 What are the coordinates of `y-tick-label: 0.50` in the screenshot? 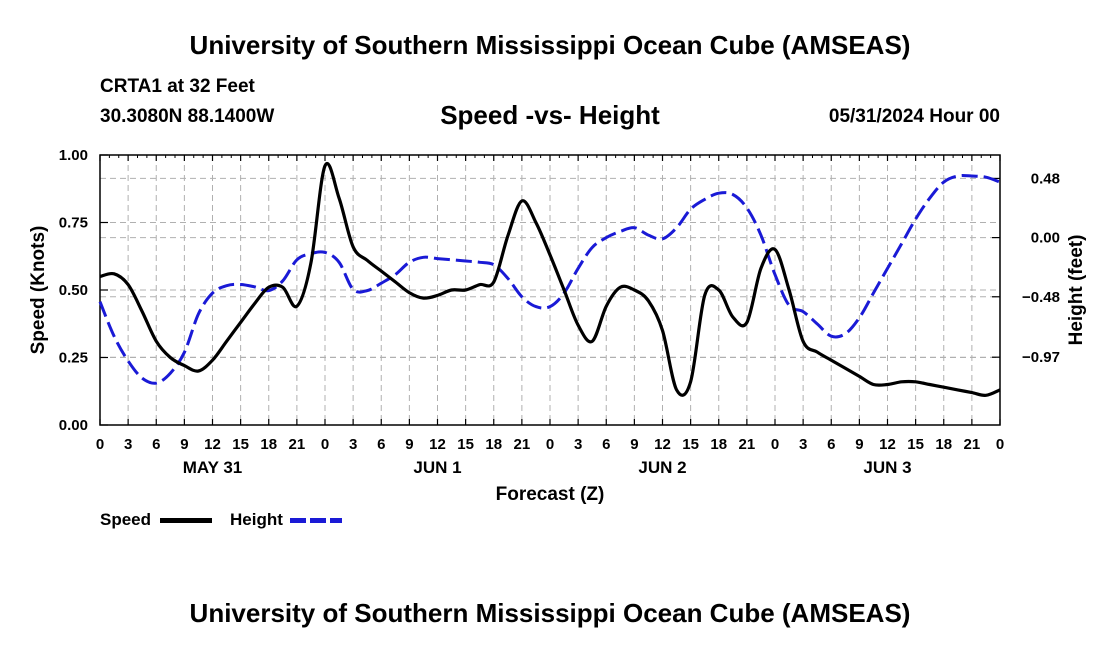 It's located at (73, 290).